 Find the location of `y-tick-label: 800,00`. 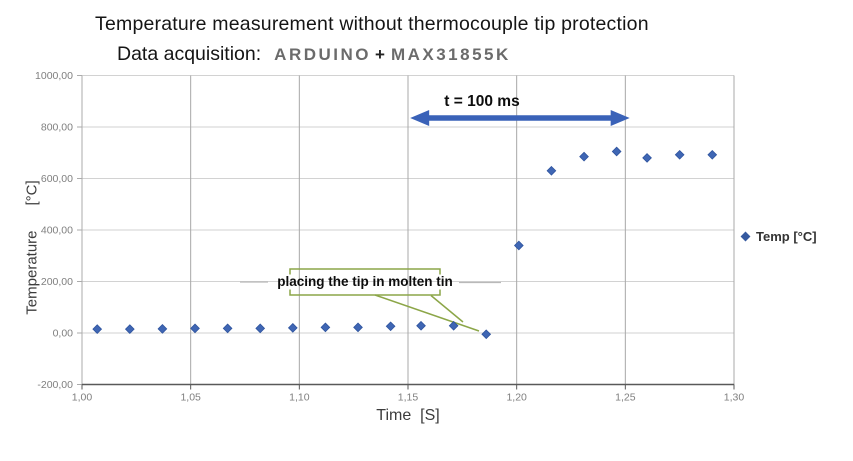

y-tick-label: 800,00 is located at coordinates (57, 128).